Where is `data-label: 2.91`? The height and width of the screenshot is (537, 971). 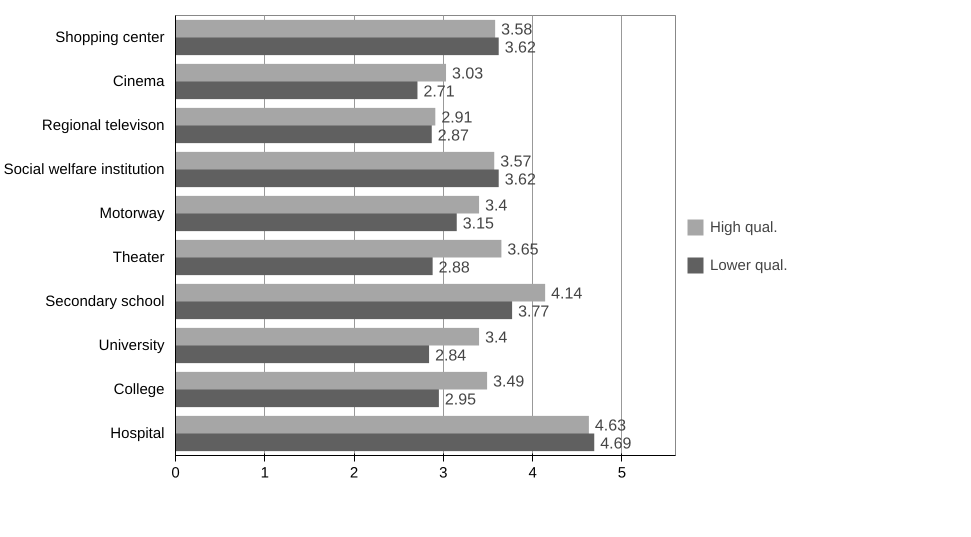
data-label: 2.91 is located at coordinates (457, 118).